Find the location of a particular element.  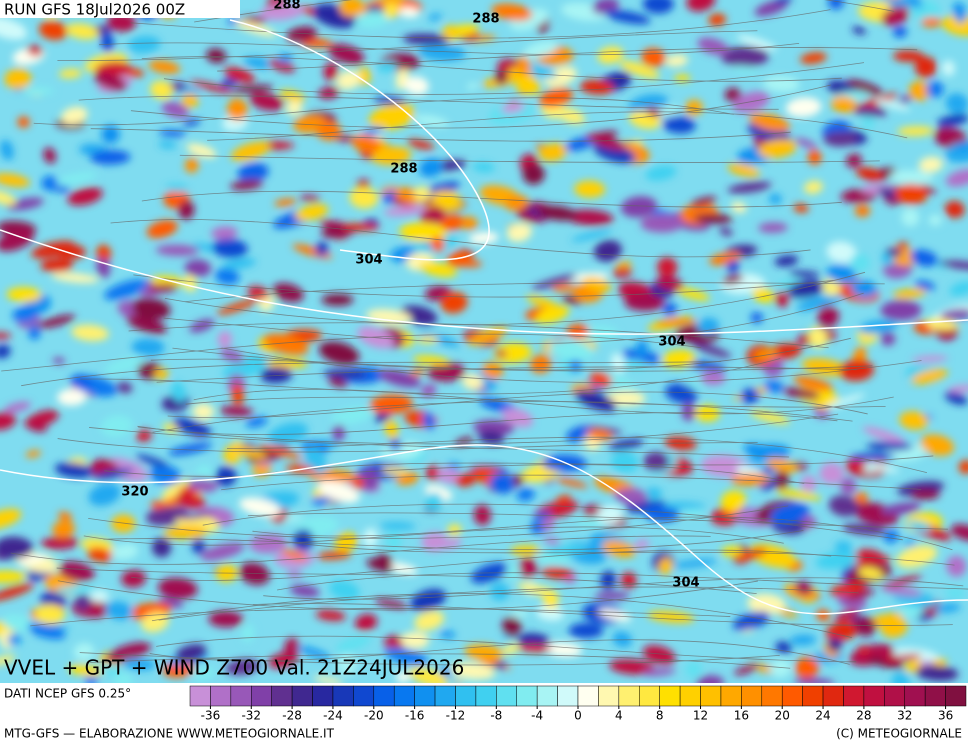

colorbar-tick-label: 36 is located at coordinates (945, 716).